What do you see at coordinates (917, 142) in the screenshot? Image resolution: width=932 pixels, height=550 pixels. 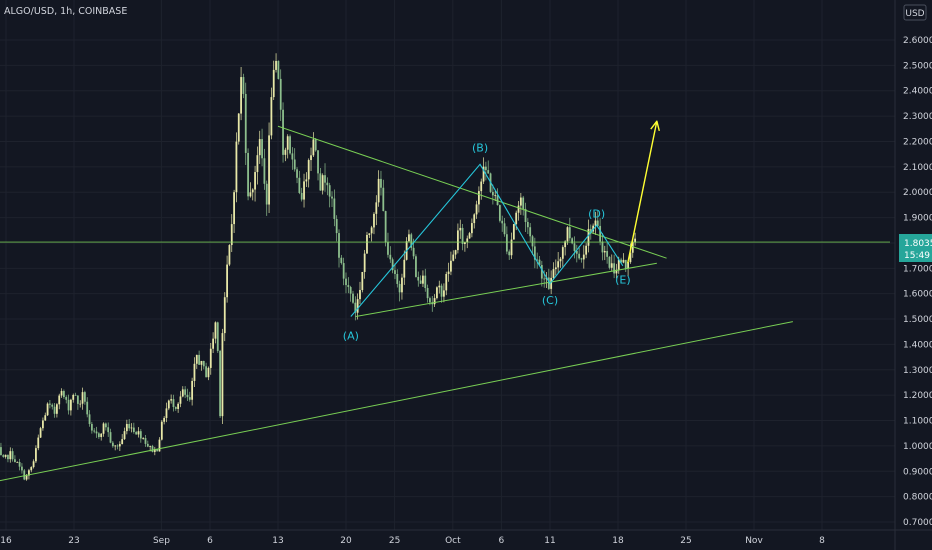 I see `y-tick-label: 2.2000` at bounding box center [917, 142].